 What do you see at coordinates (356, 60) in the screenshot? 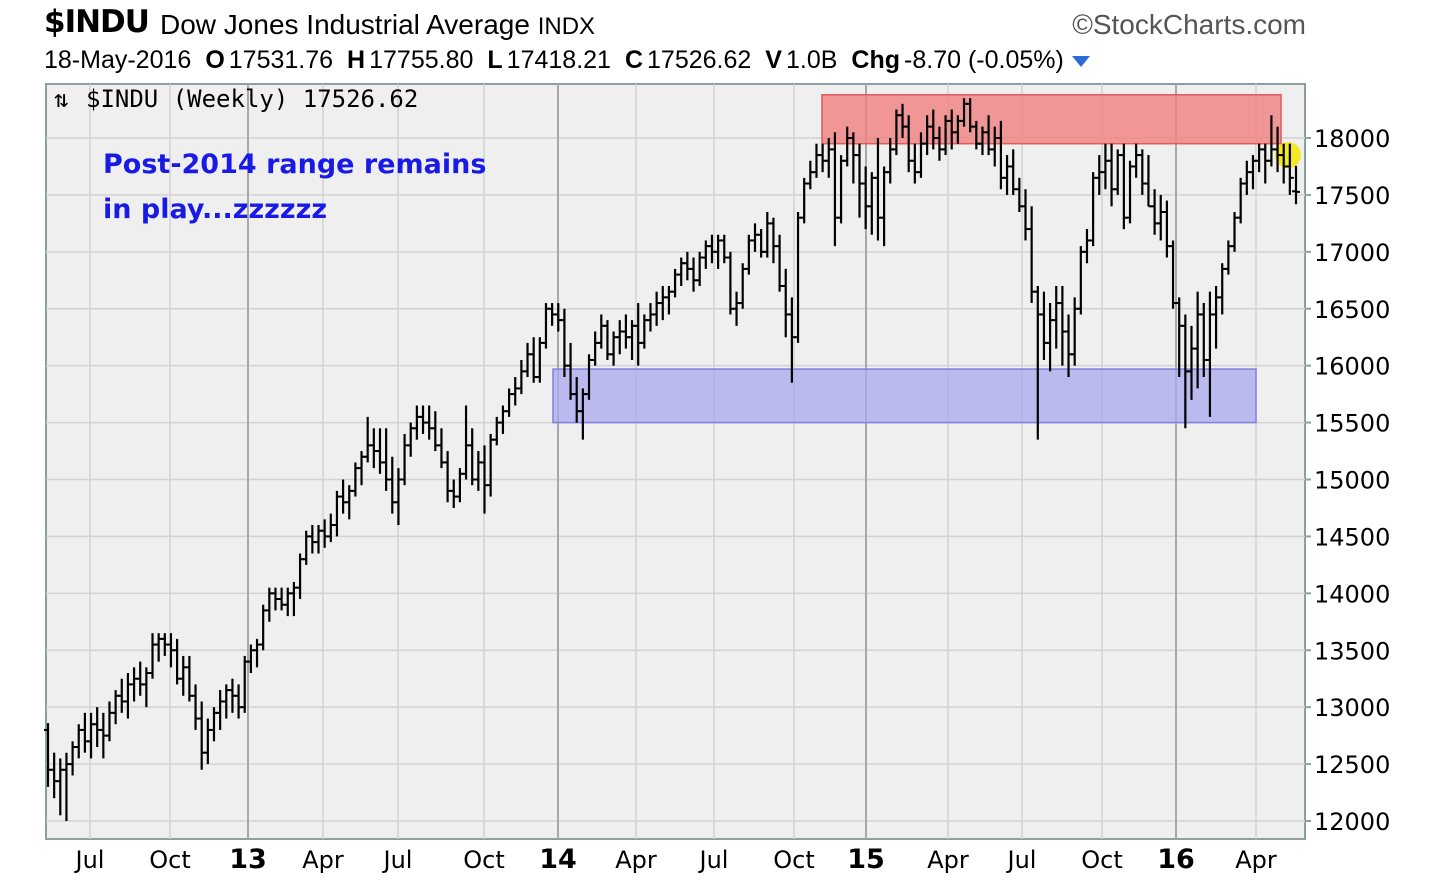
I see `high-label: H` at bounding box center [356, 60].